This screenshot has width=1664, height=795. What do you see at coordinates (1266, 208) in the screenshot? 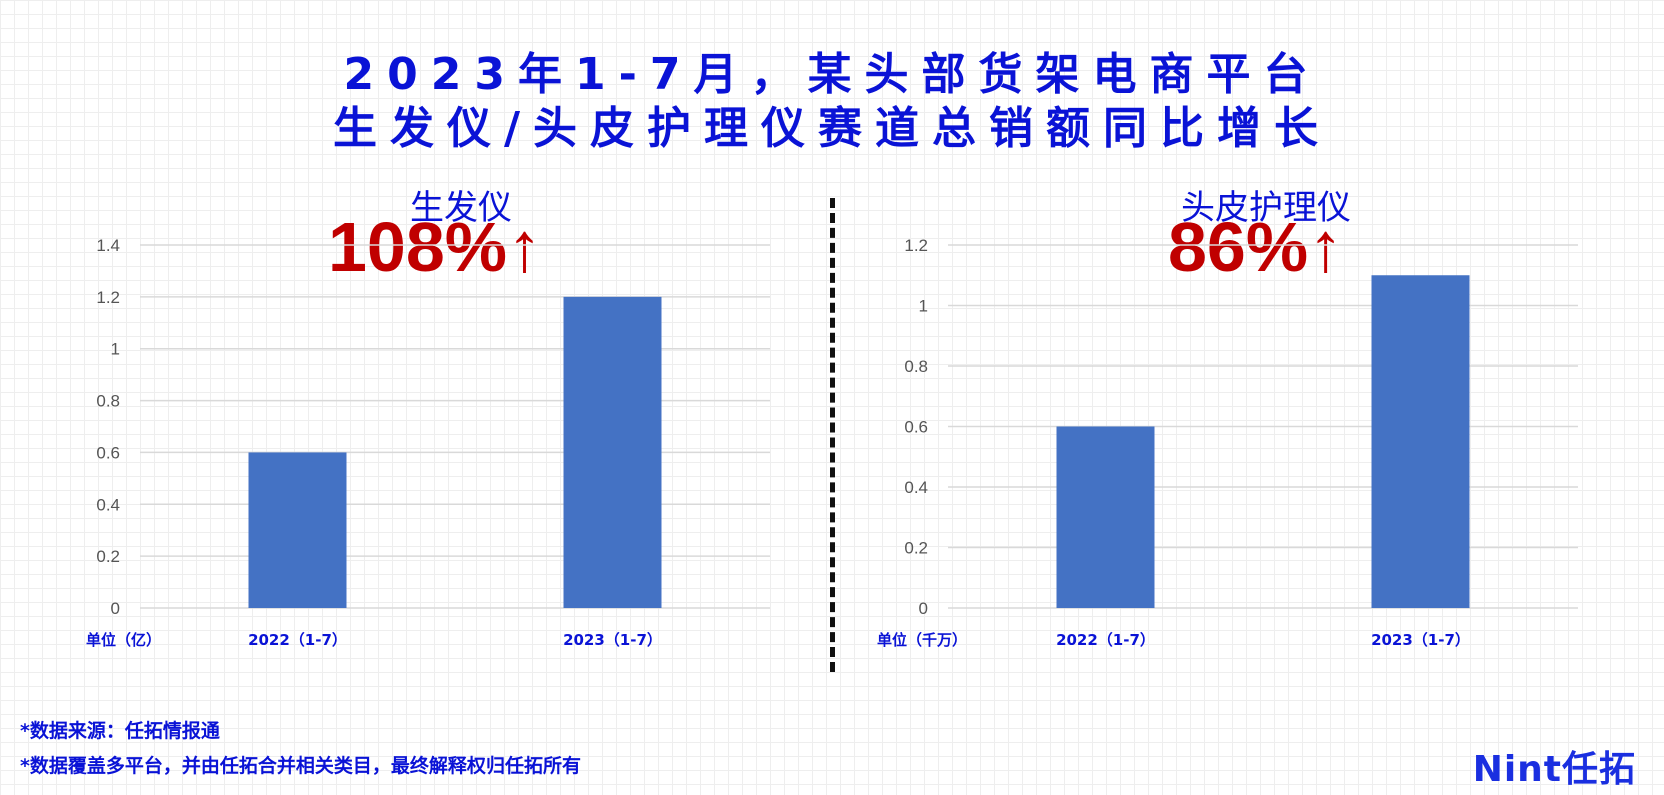
I see `right-panel-title: 头皮护理仪` at bounding box center [1266, 208].